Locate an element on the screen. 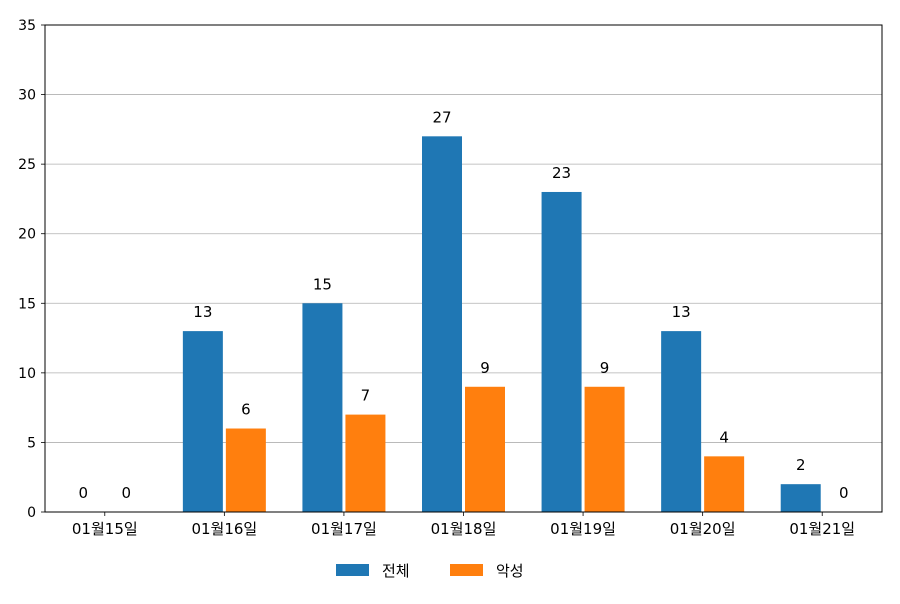 This screenshot has height=604, width=900. y-tick-label: 5 is located at coordinates (31, 443).